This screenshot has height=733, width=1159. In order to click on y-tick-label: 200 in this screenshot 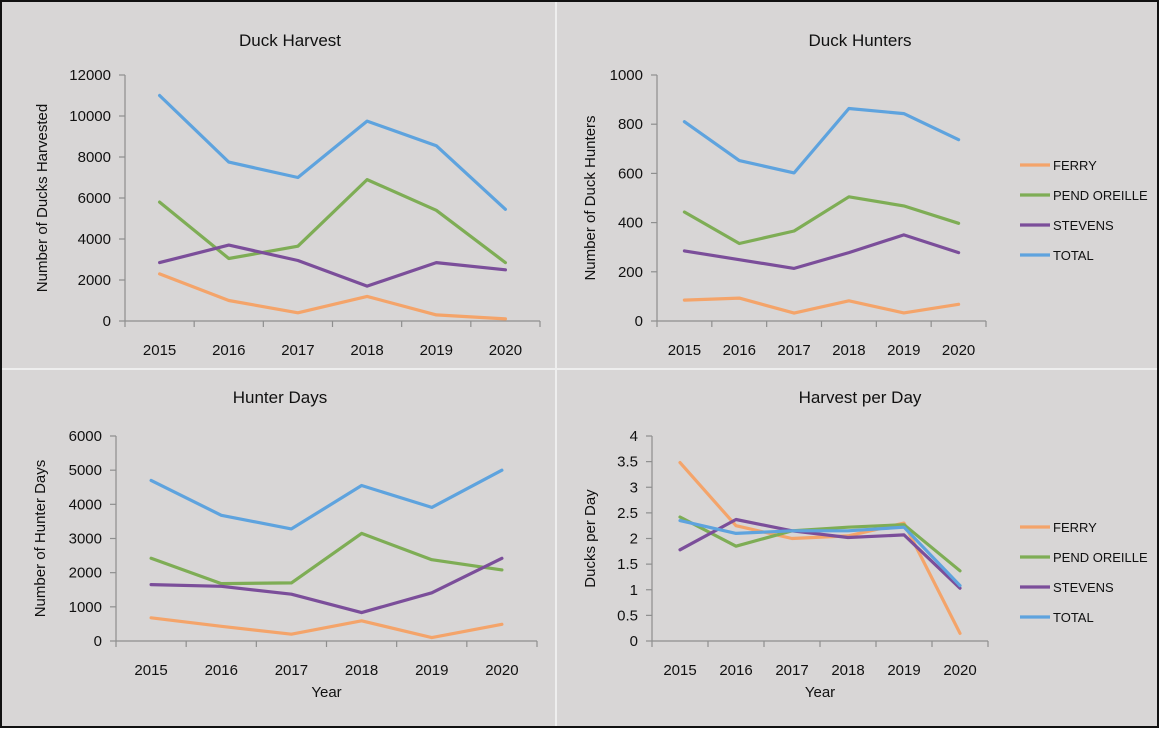, I will do `click(630, 272)`.